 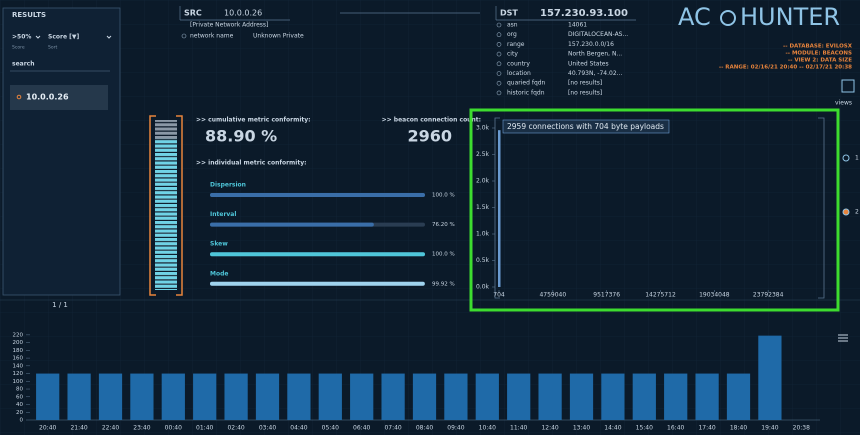 I want to click on dropdown-arrows, so click(x=73, y=37).